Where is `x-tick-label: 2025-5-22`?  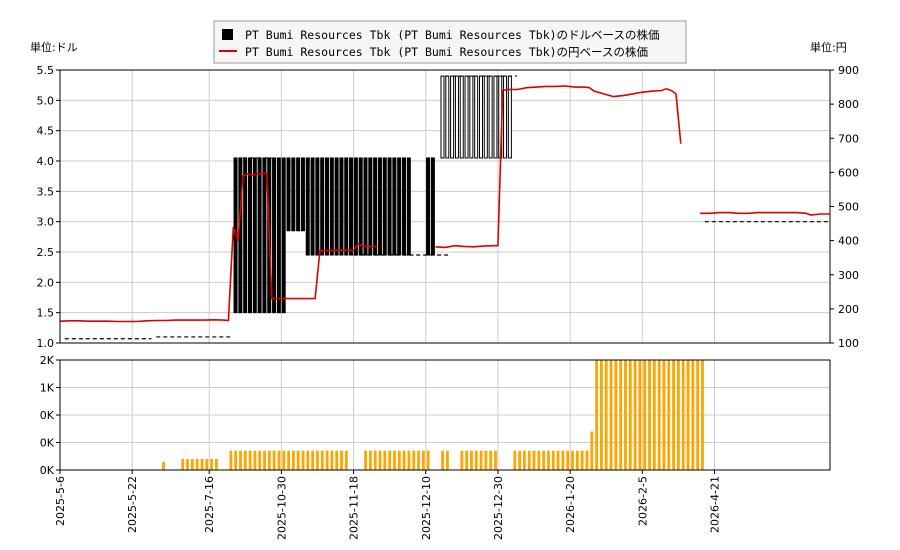 x-tick-label: 2025-5-22 is located at coordinates (132, 504).